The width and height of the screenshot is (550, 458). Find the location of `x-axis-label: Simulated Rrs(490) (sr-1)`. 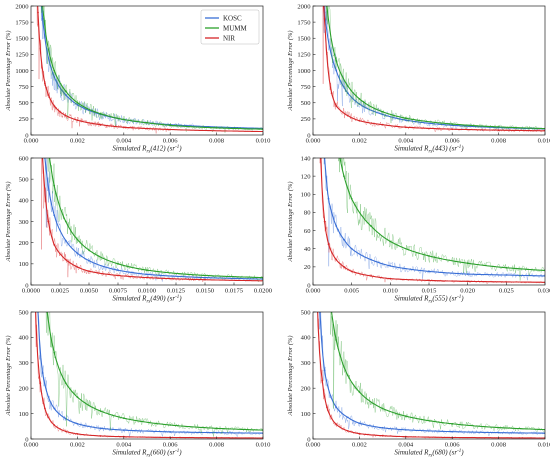

x-axis-label: Simulated Rrs(490) (sr-1) is located at coordinates (147, 300).